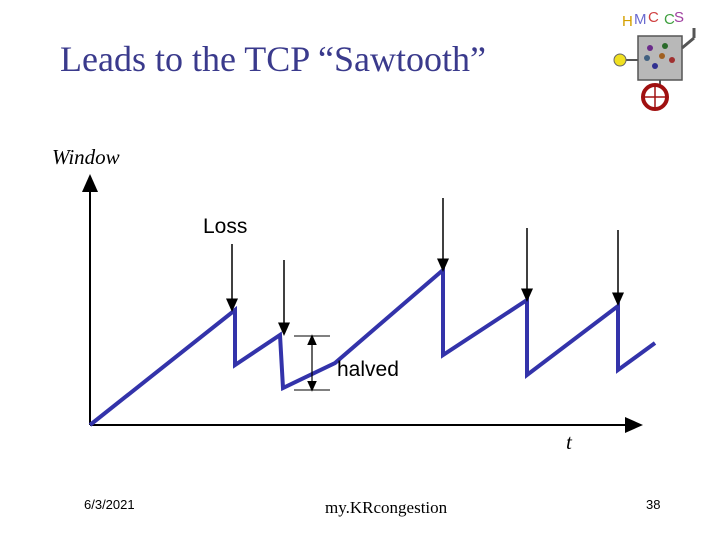  I want to click on svg-text: M, so click(640, 19).